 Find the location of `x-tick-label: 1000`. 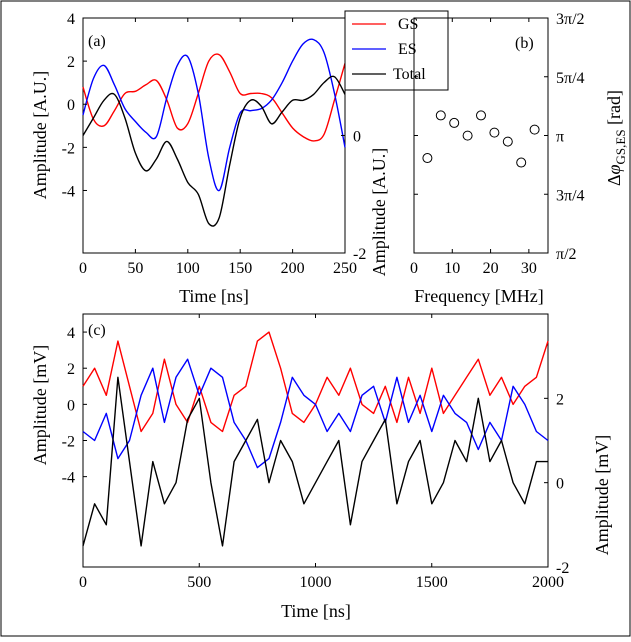

x-tick-label: 1000 is located at coordinates (316, 582).